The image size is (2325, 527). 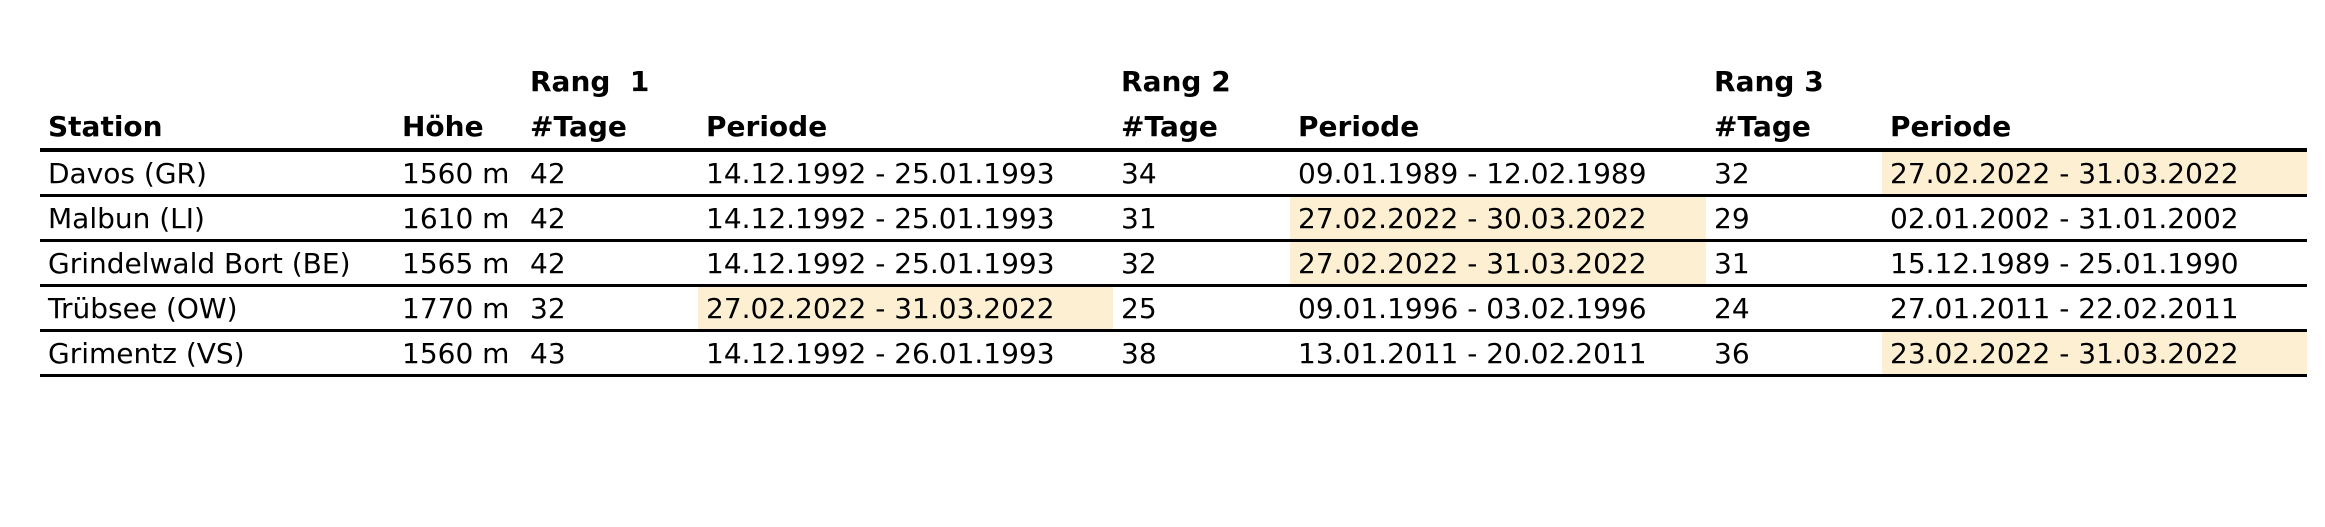 I want to click on table-cell: 23.02.2022 - 31.03.2022, so click(x=2095, y=353).